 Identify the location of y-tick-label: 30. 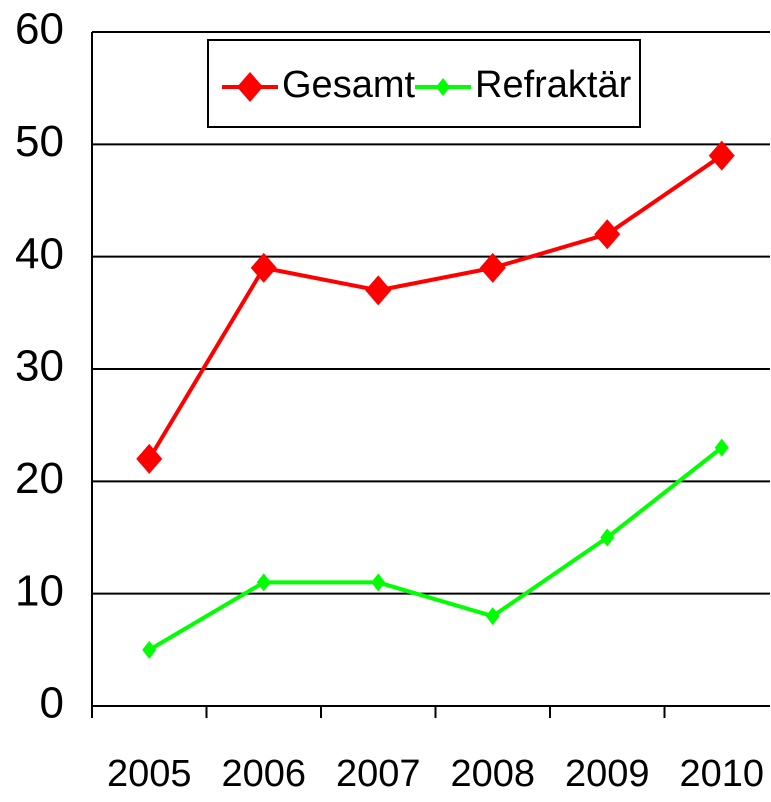
(39, 366).